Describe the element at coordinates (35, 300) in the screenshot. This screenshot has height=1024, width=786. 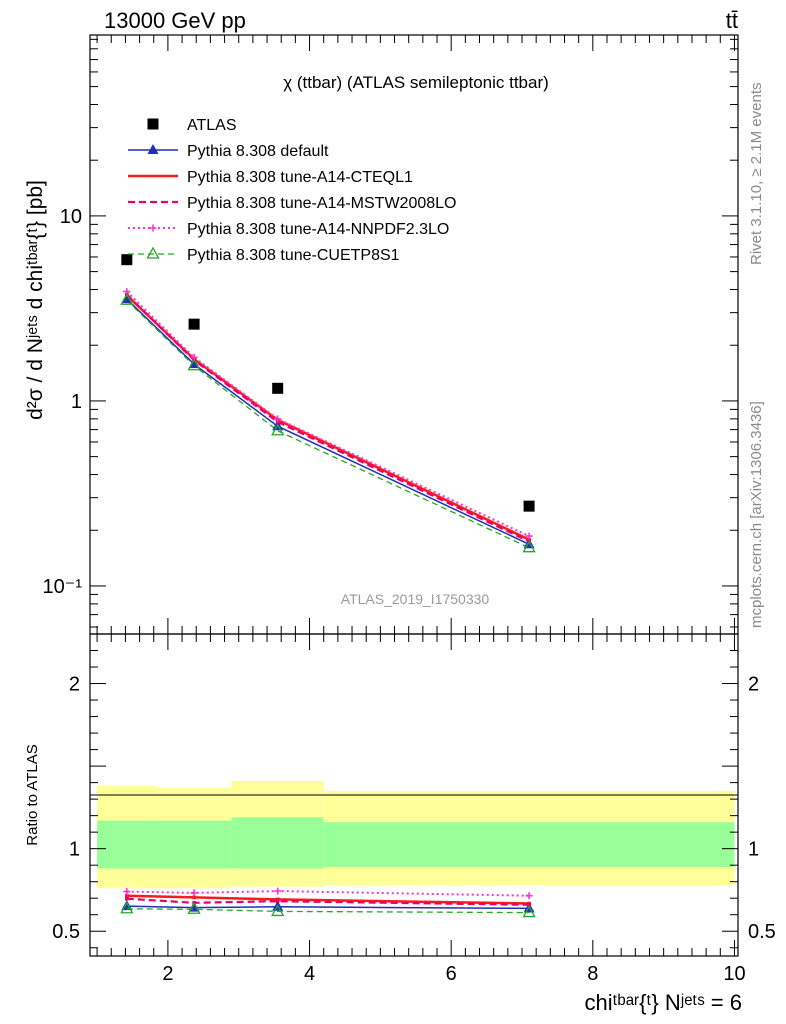
I see `y-axis-label: d²σ / d Nʲᵉᵗˢ d chiᵗᵇᵃʳ{ᵗ} [pb]` at that location.